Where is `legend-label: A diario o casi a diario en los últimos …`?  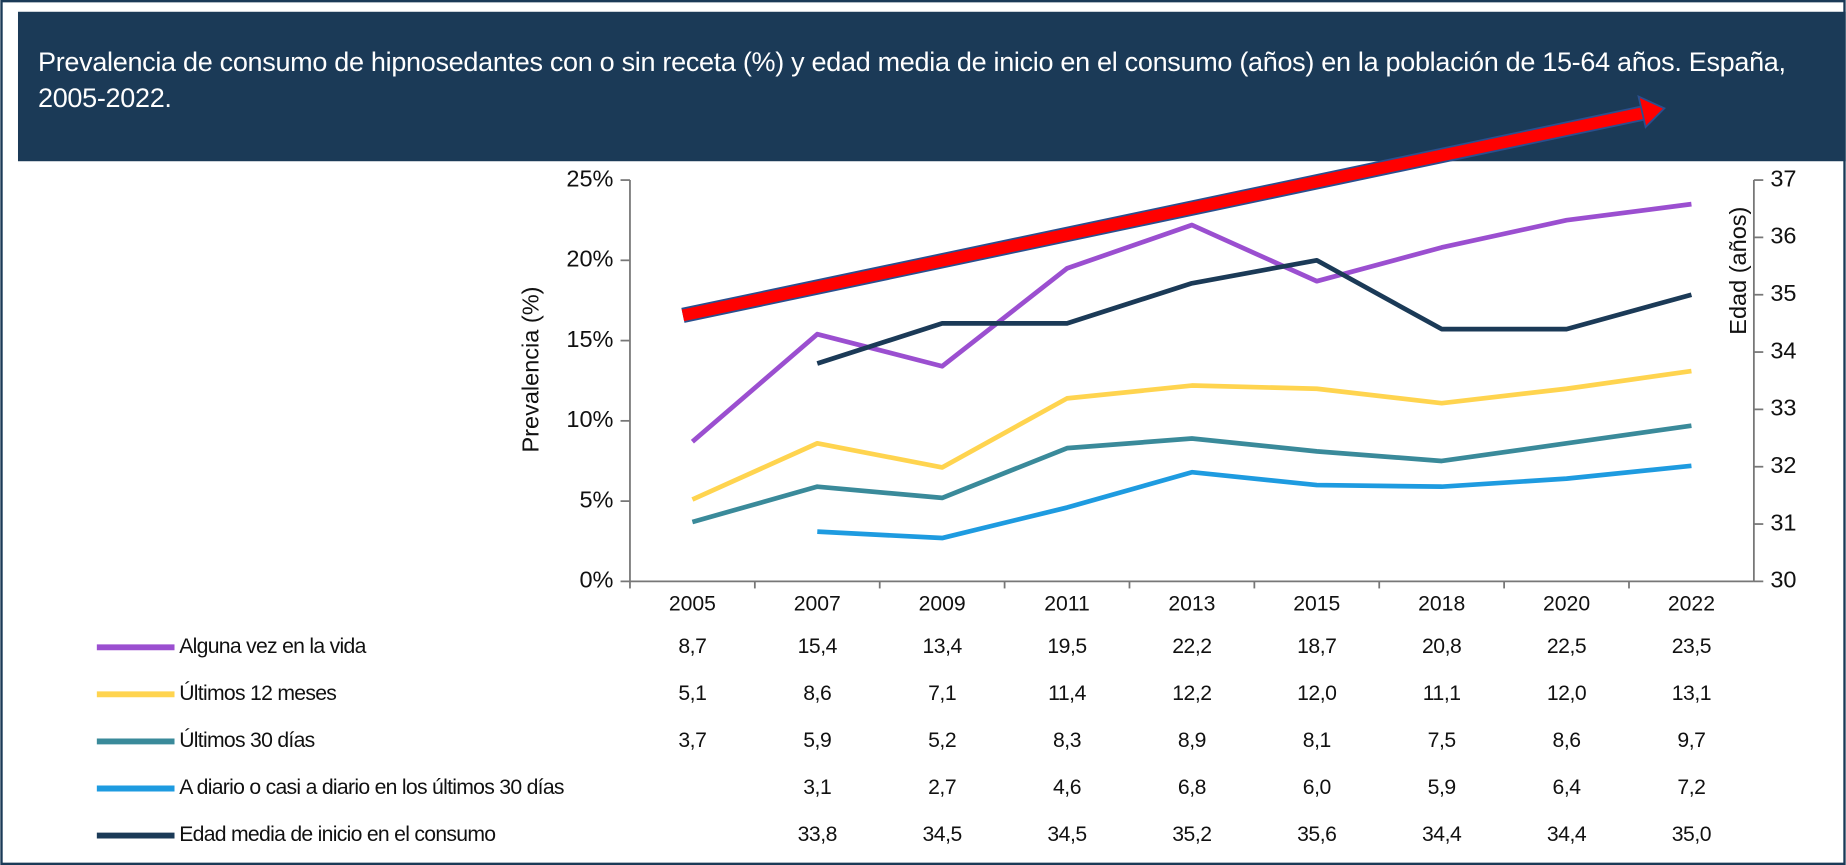 legend-label: A diario o casi a diario en los últimos … is located at coordinates (371, 787).